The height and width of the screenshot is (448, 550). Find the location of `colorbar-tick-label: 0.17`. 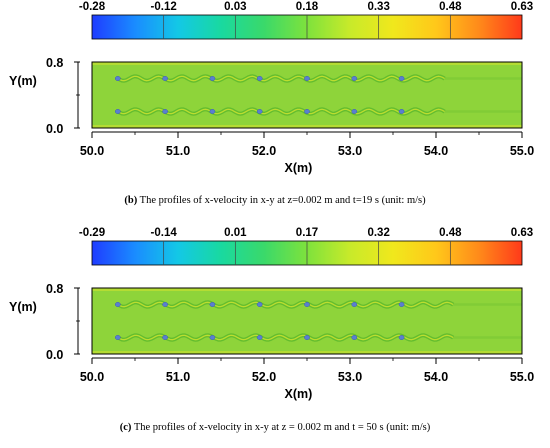

colorbar-tick-label: 0.17 is located at coordinates (307, 233).